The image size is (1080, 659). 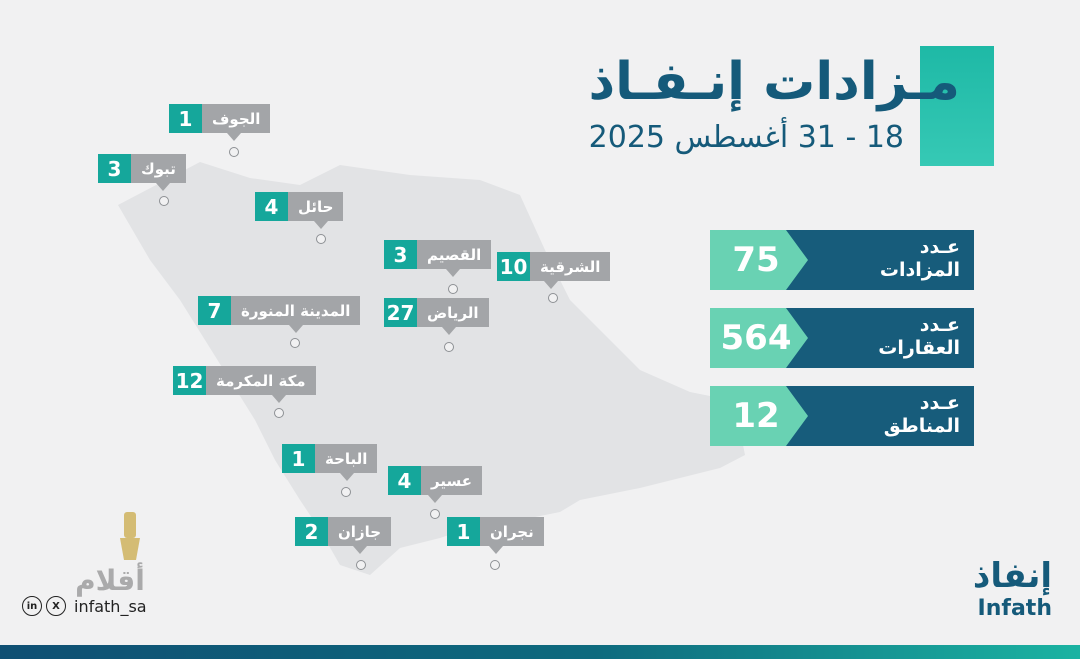 I want to click on social-links: in X infath_sa, so click(x=84, y=606).